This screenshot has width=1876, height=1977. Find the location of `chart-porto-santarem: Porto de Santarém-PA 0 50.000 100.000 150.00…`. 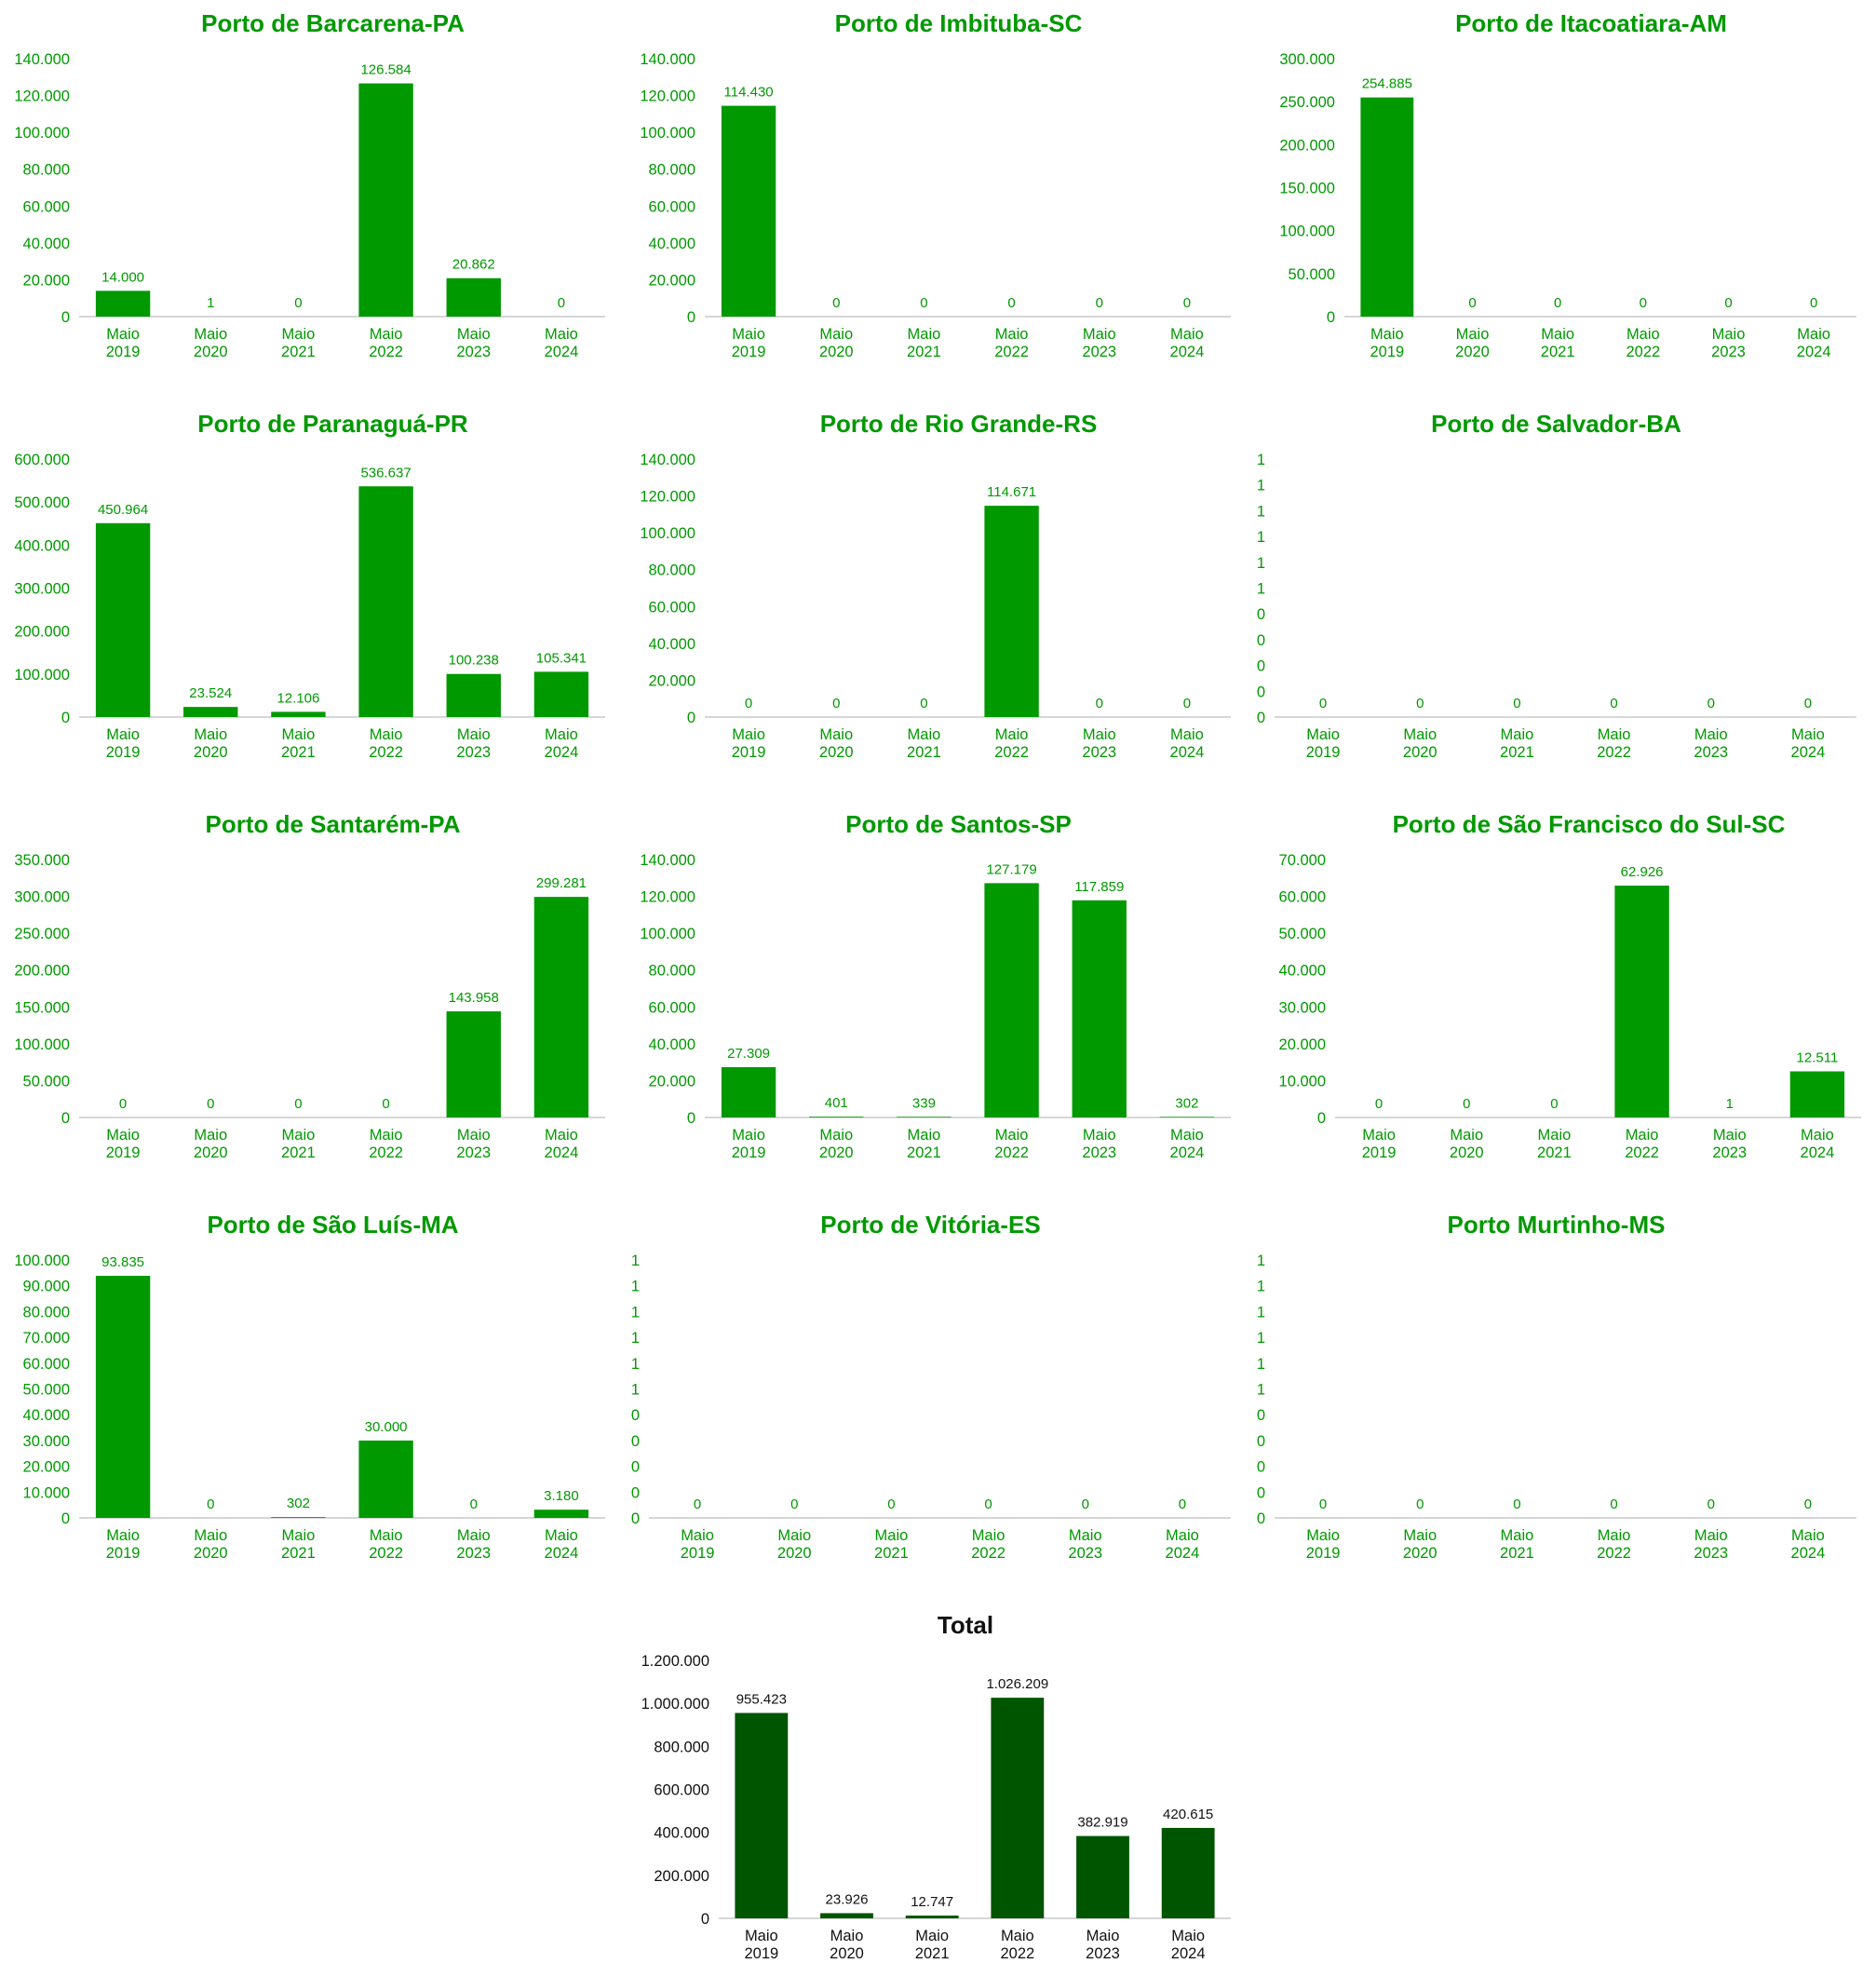

chart-porto-santarem: Porto de Santarém-PA 0 50.000 100.000 150.00… is located at coordinates (313, 996).